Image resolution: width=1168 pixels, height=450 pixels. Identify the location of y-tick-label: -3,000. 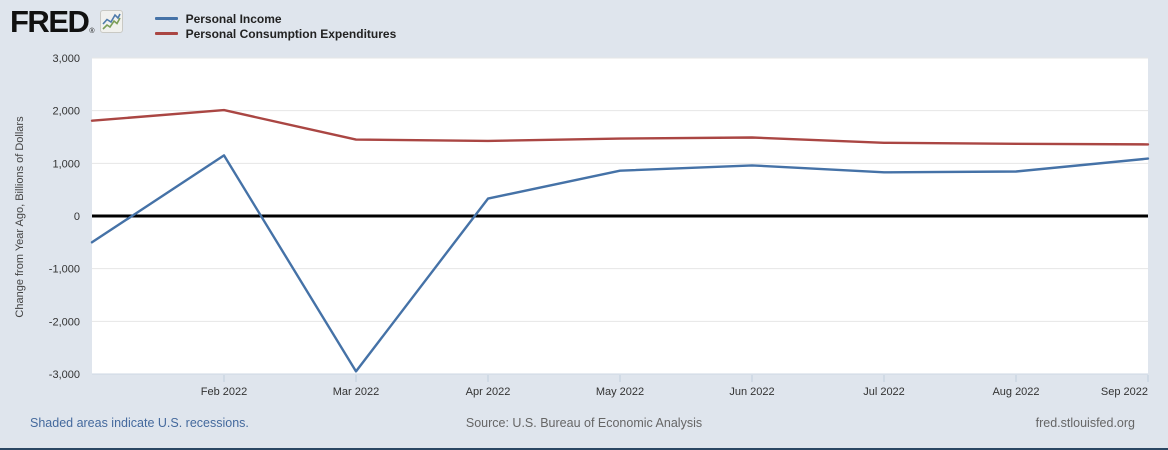
(64, 375).